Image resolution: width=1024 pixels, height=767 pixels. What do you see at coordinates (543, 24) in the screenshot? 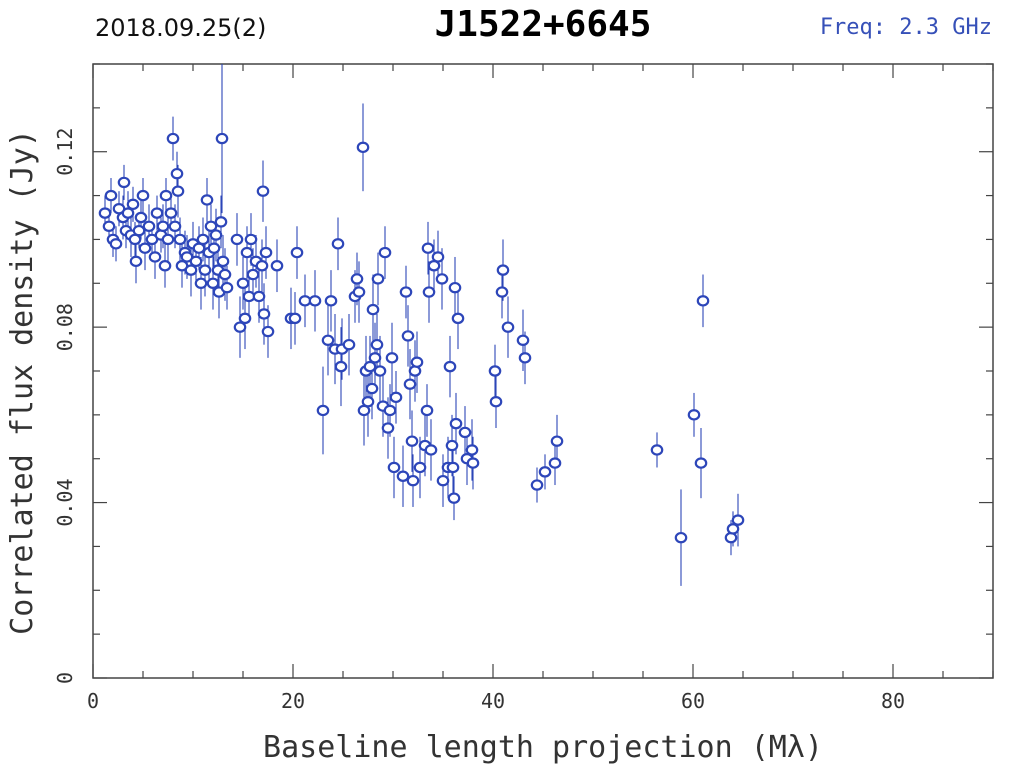
I see `source-name: J1522+6645` at bounding box center [543, 24].